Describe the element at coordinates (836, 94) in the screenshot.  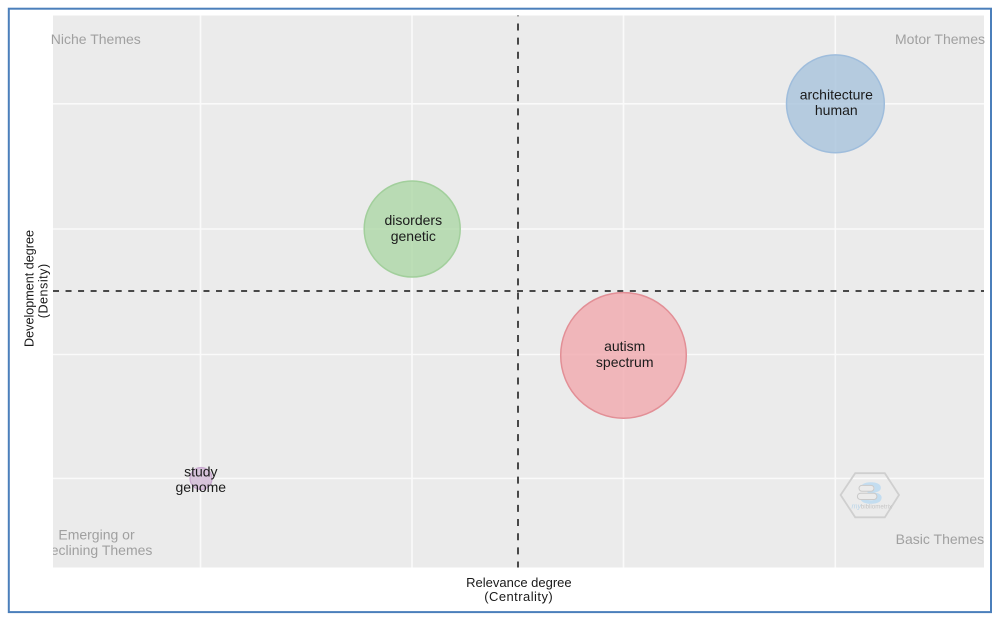
I see `svg-text: architecture` at that location.